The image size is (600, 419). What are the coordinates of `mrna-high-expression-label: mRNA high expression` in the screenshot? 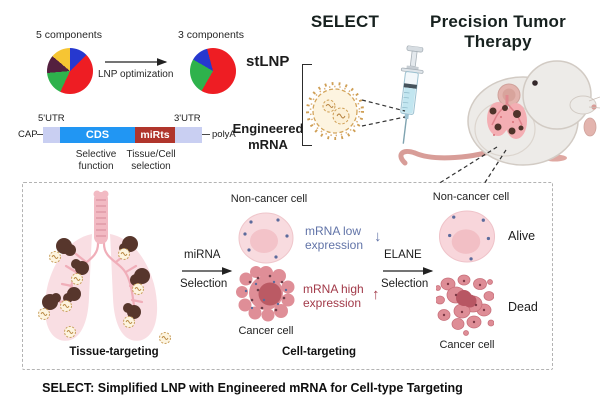 It's located at (333, 296).